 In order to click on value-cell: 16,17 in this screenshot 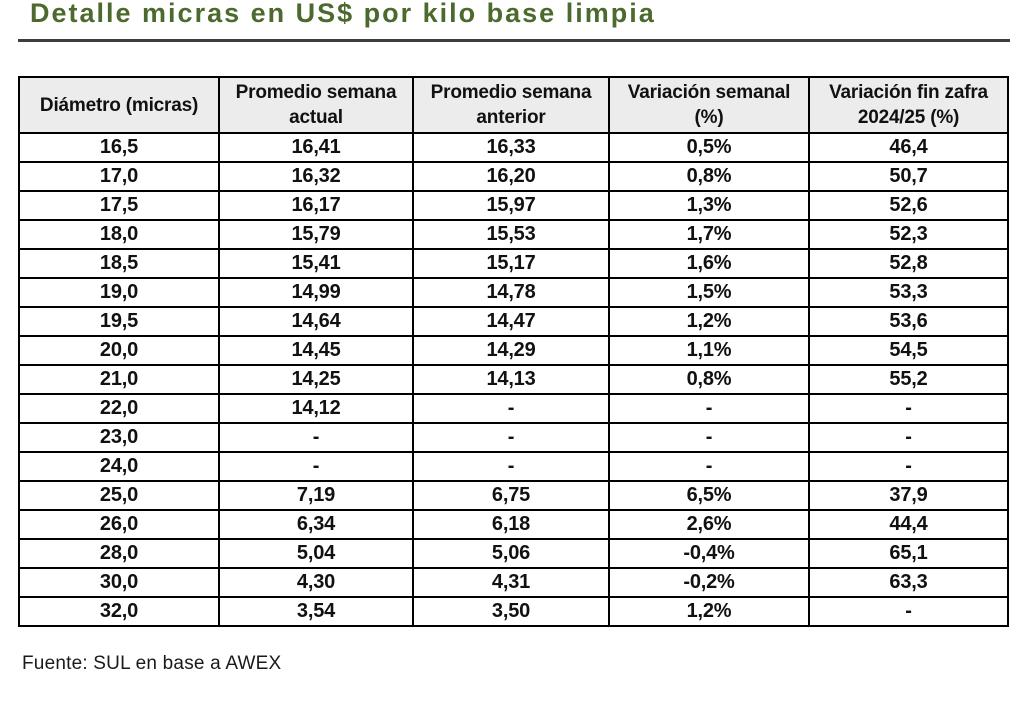, I will do `click(316, 205)`.